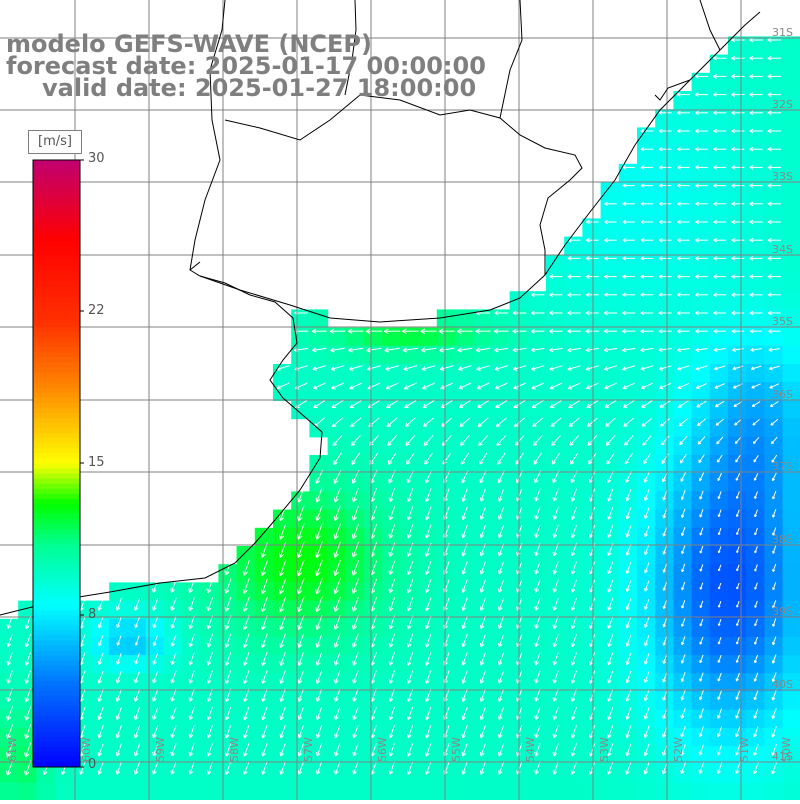 The image size is (800, 804). Describe the element at coordinates (96, 158) in the screenshot. I see `colorbar-tick-30: 30` at that location.